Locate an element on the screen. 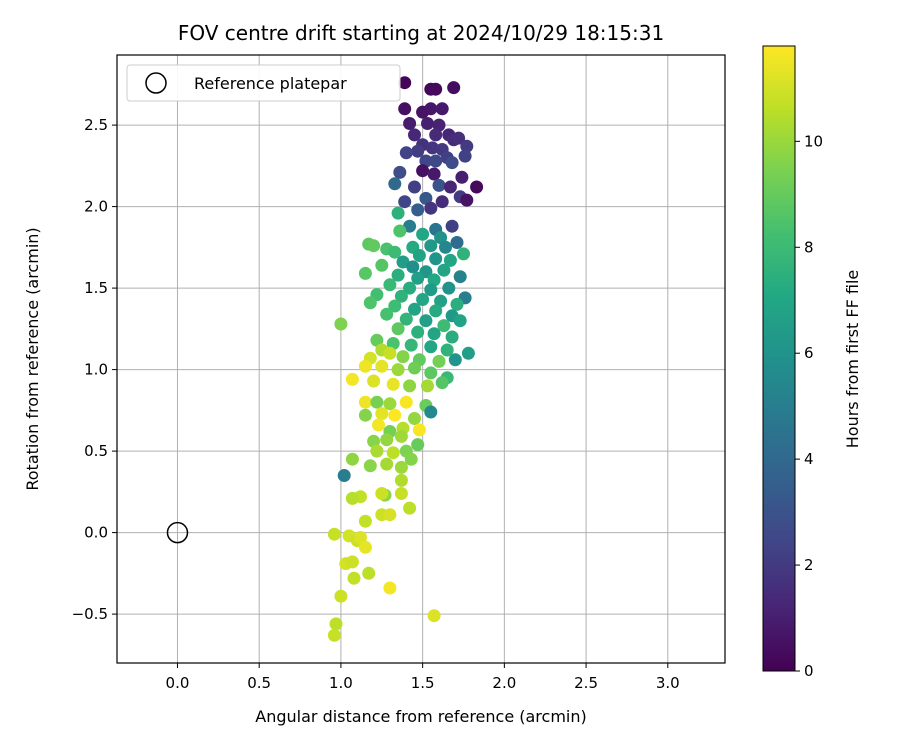 The width and height of the screenshot is (900, 750). y-tick-label: 2.5 is located at coordinates (96, 125).